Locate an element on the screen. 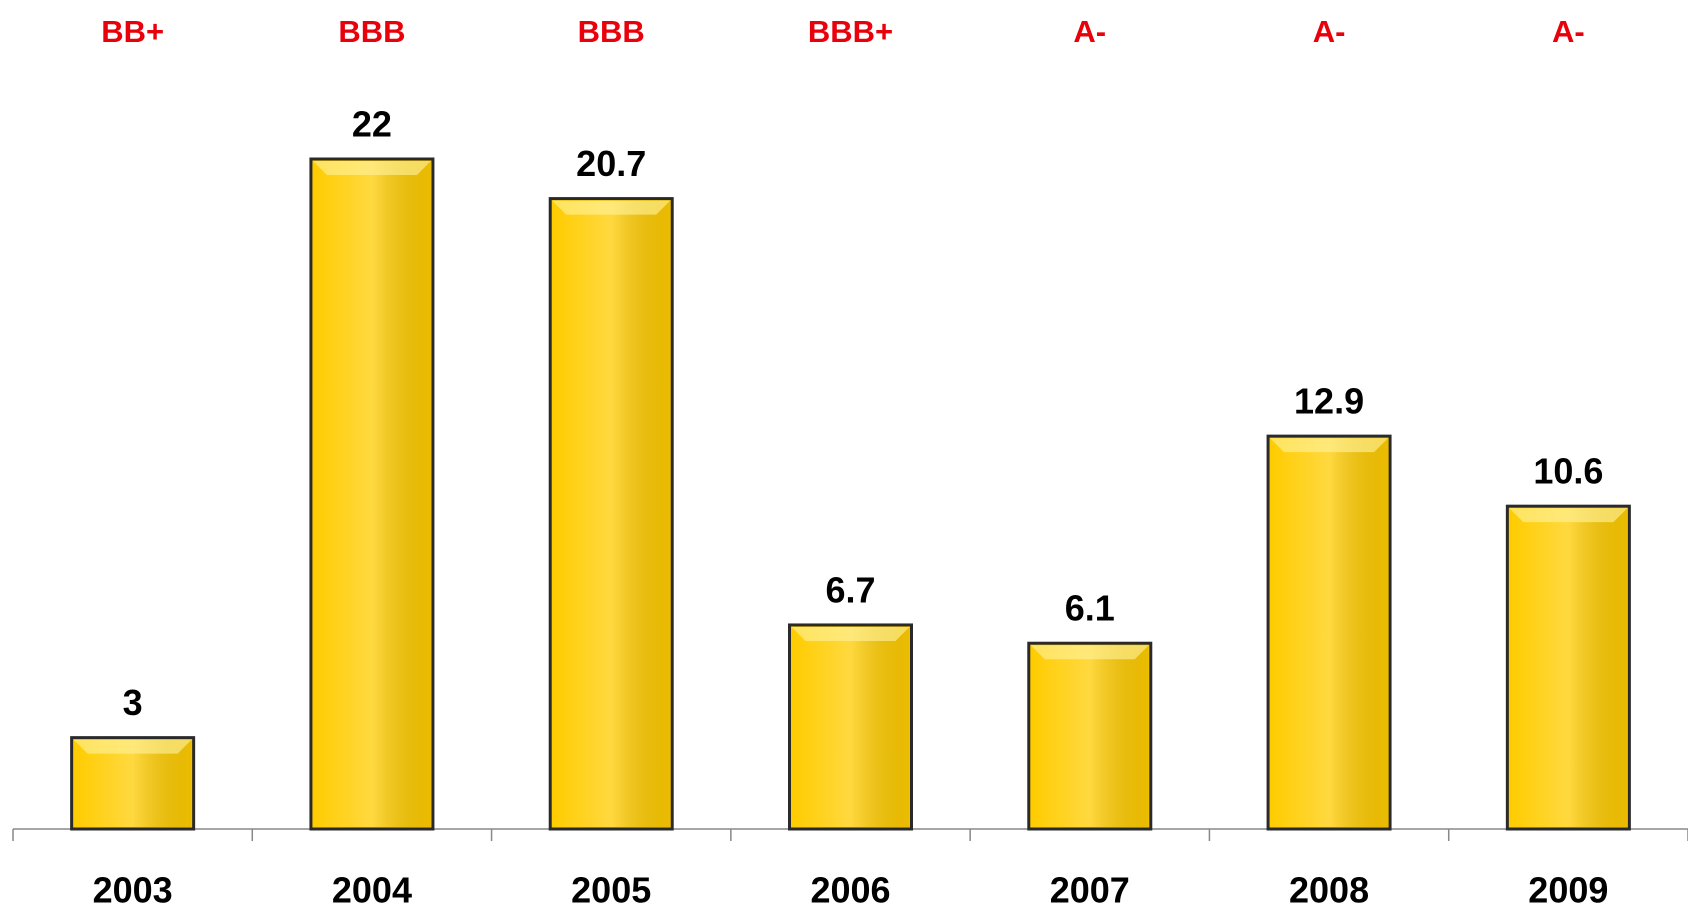  x-tick-label: 2009 is located at coordinates (1568, 890).